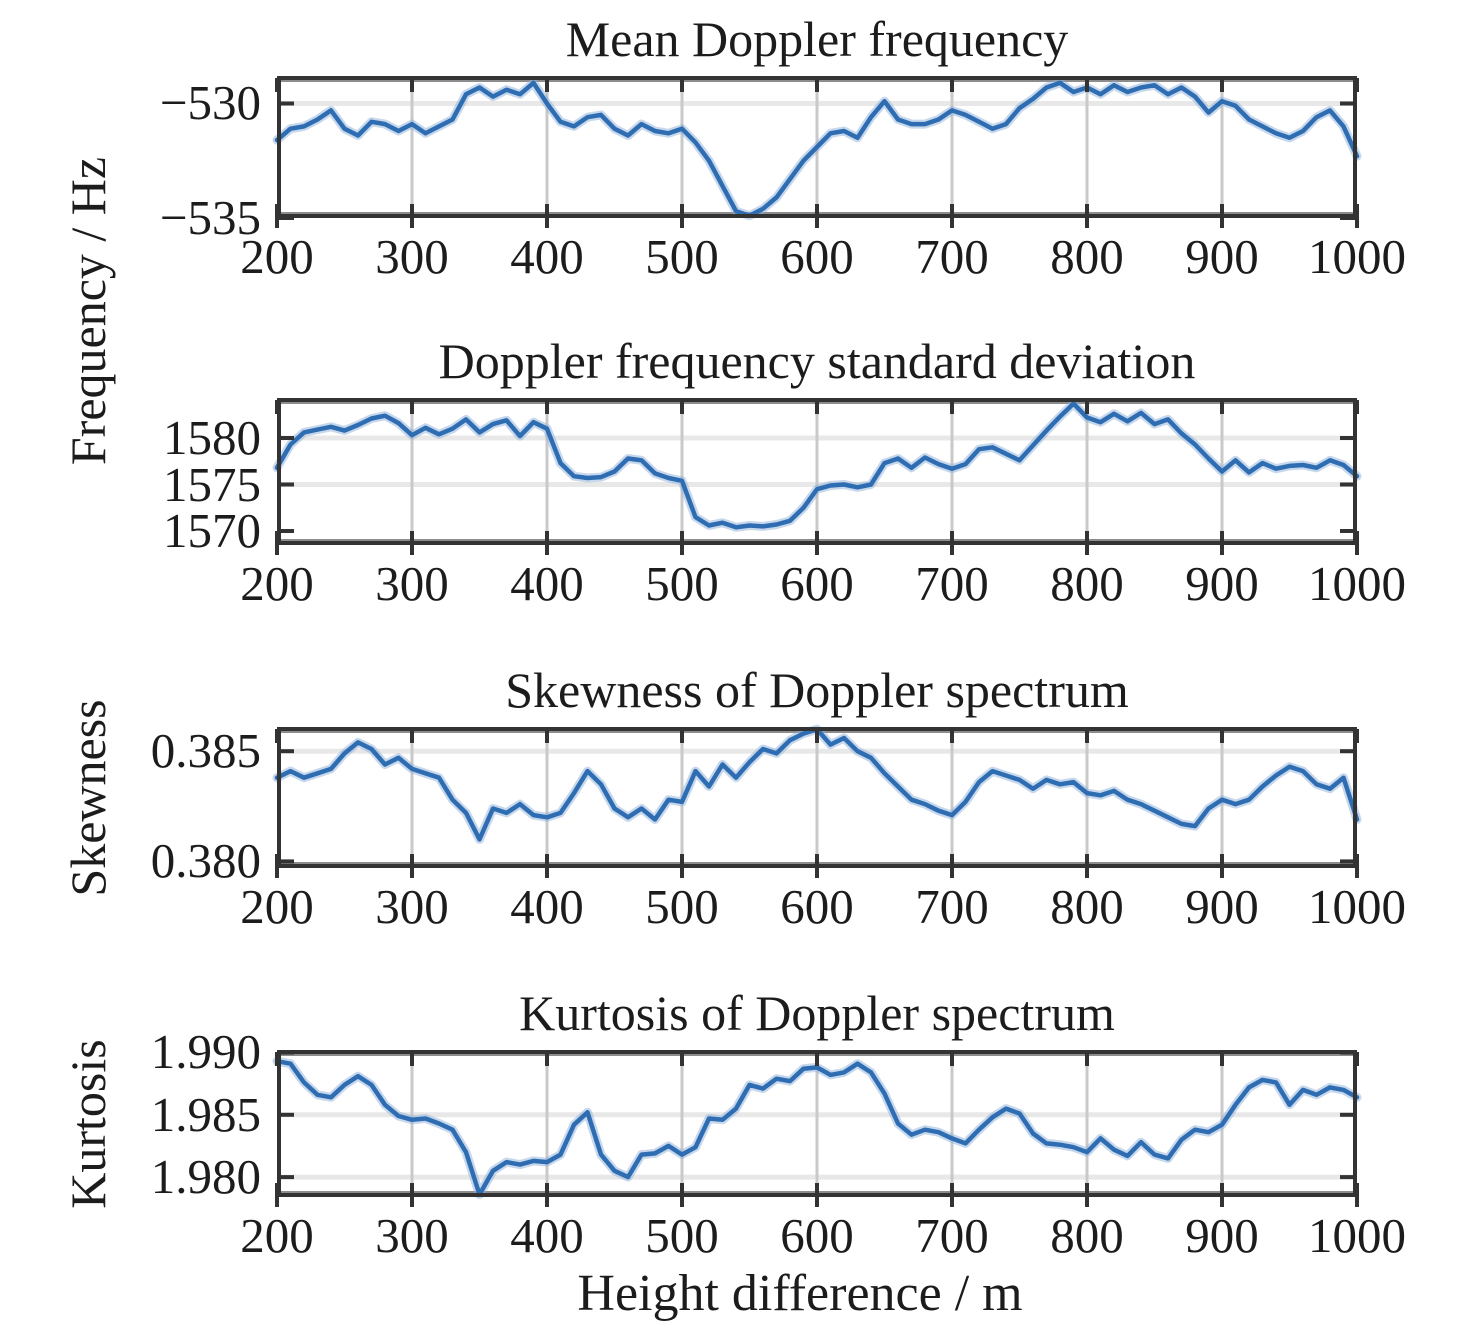  What do you see at coordinates (210, 103) in the screenshot?
I see `y-tick-label: −530` at bounding box center [210, 103].